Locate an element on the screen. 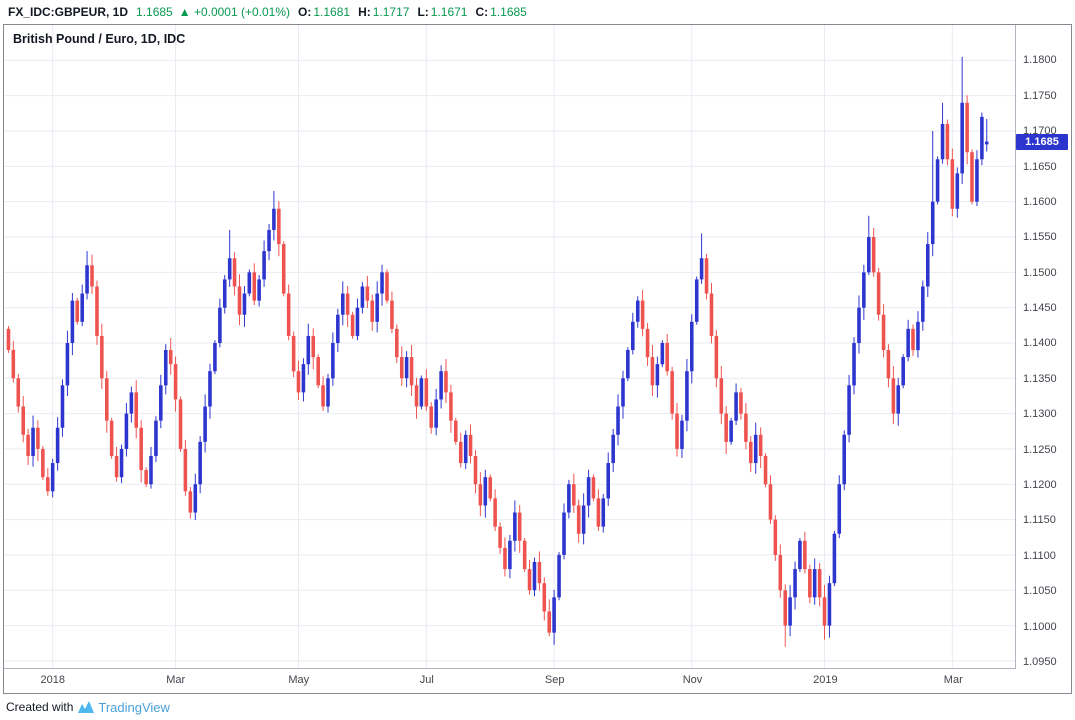  price-axis-label: 1.1100 is located at coordinates (1039, 555).